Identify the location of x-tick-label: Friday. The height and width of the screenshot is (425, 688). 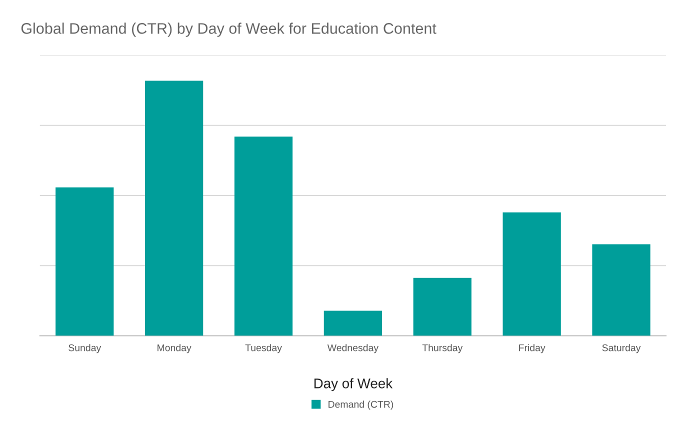
(532, 349).